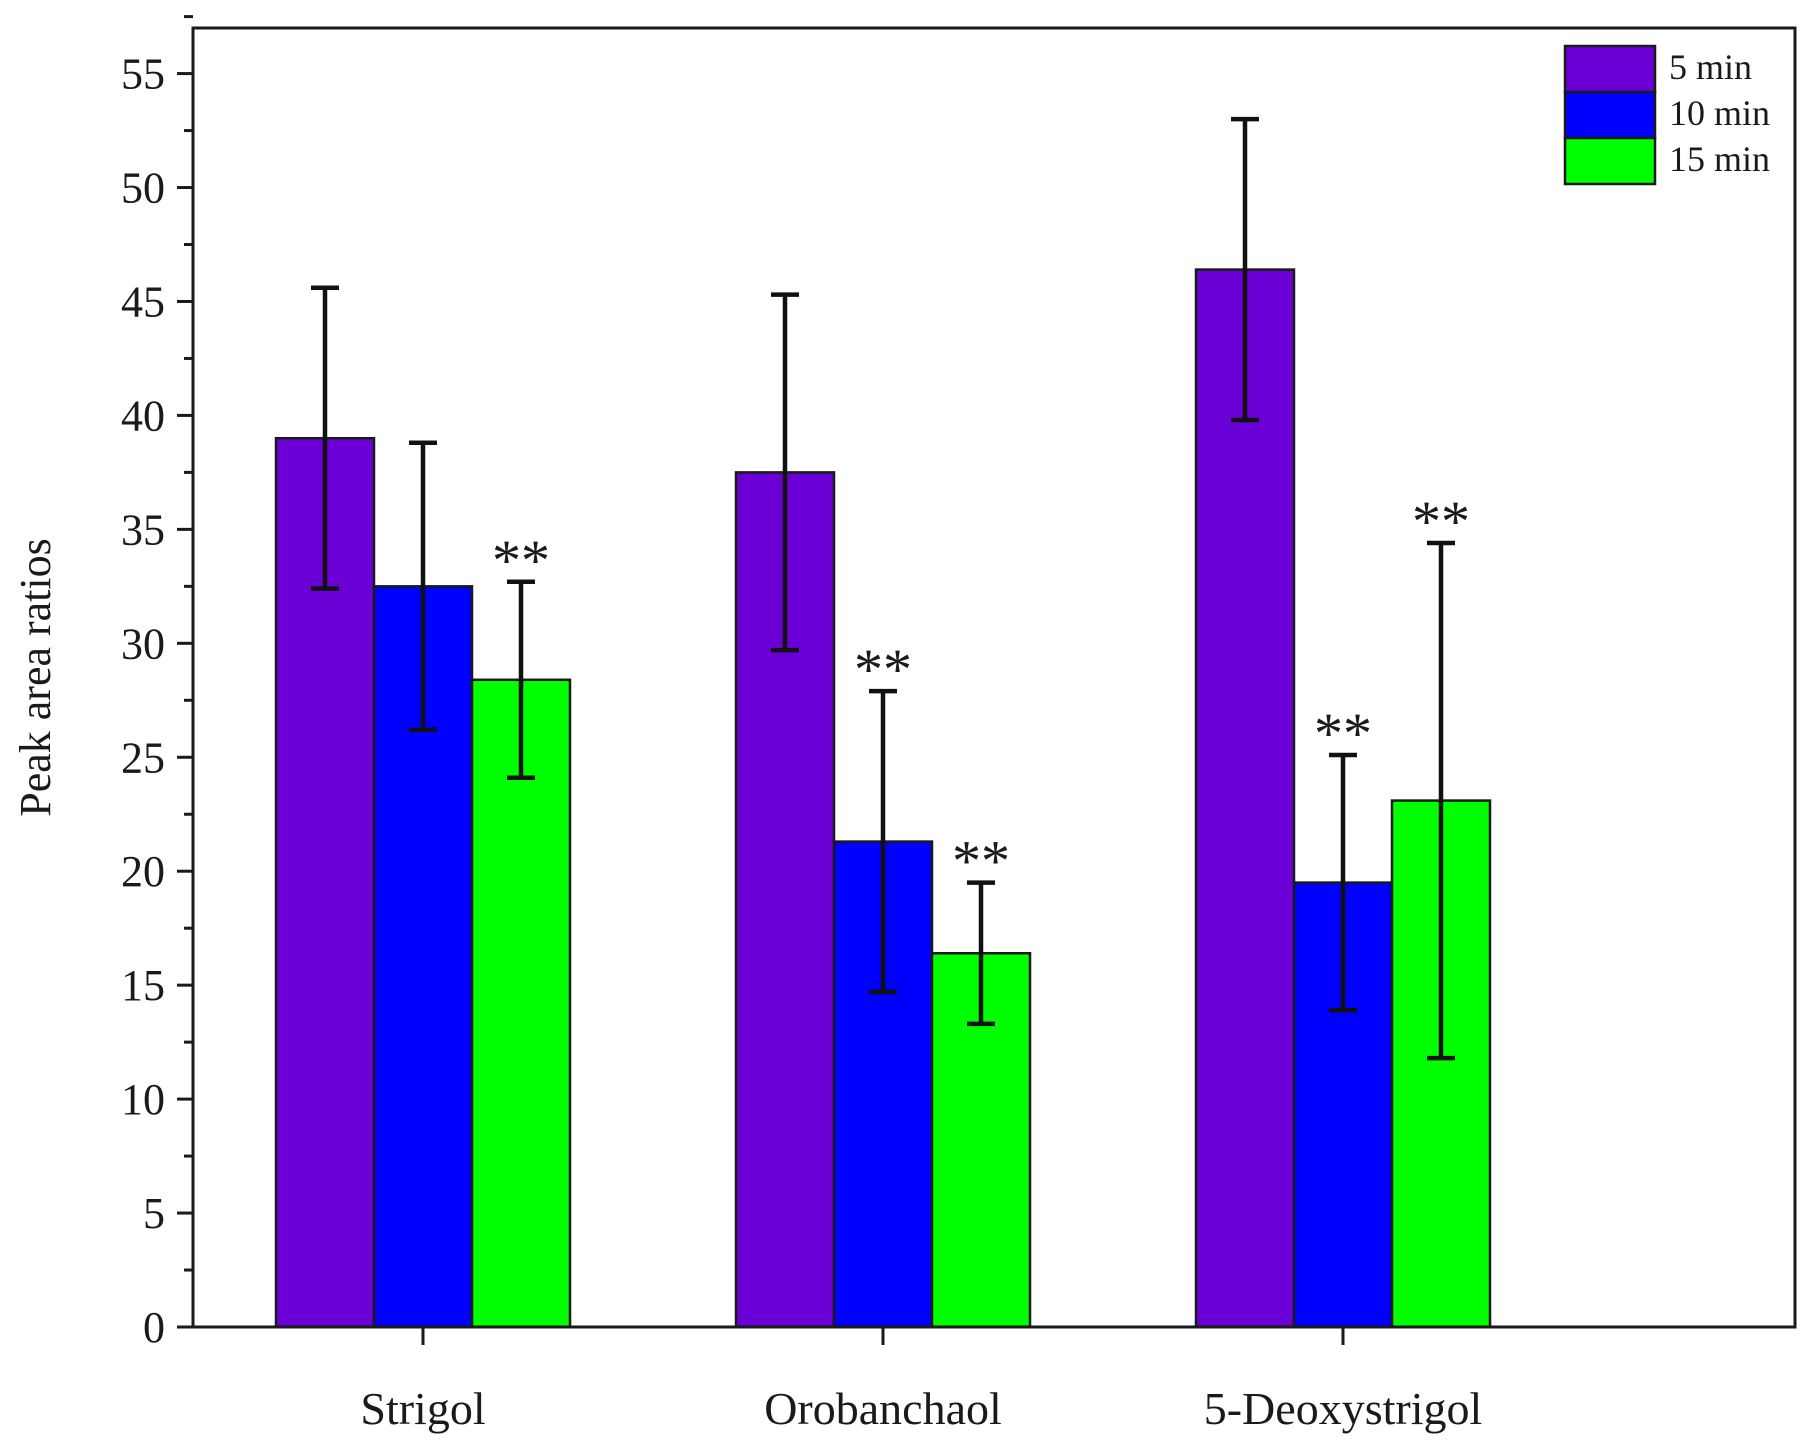 Image resolution: width=1817 pixels, height=1451 pixels. I want to click on y-tick-label: 55, so click(143, 74).